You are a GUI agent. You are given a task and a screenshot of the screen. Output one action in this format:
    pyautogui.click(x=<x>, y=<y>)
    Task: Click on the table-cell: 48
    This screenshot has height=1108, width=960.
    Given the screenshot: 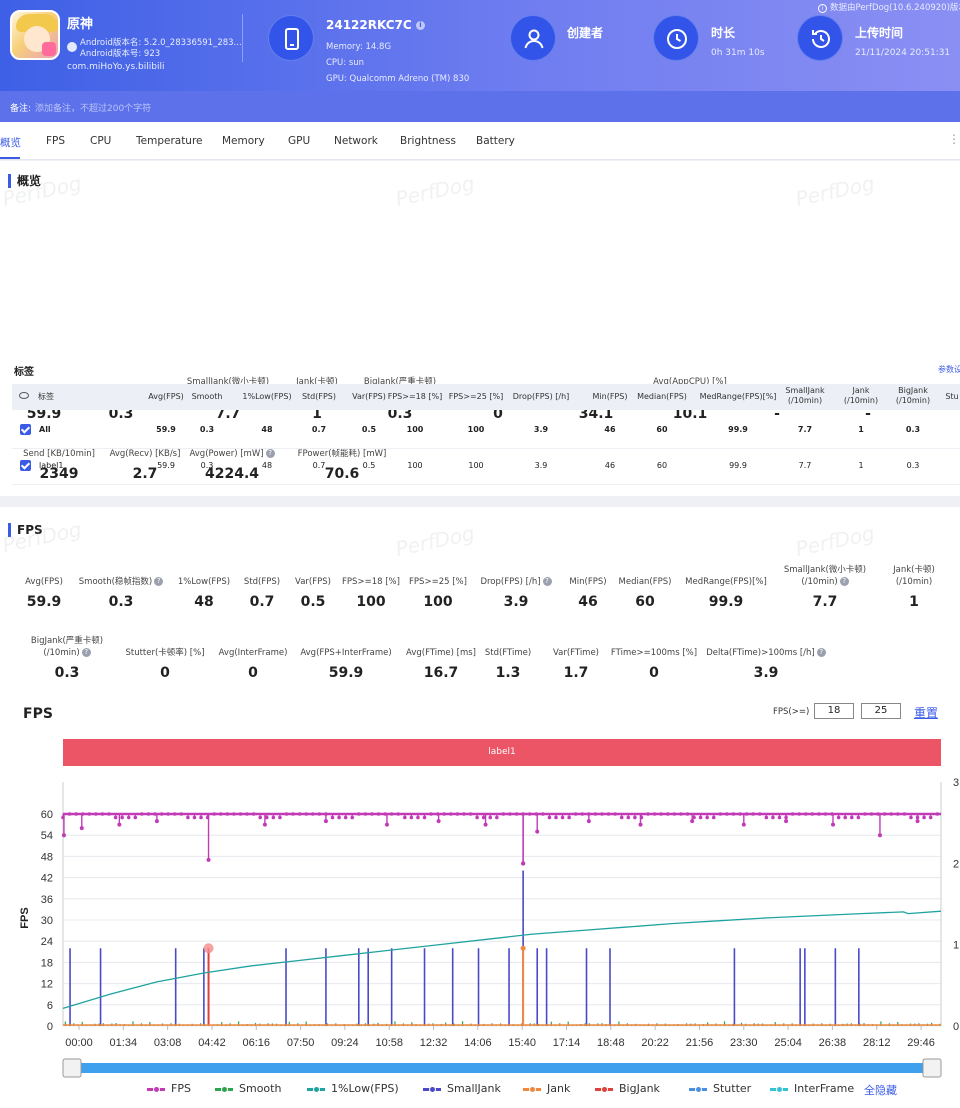 What is the action you would take?
    pyautogui.click(x=267, y=465)
    